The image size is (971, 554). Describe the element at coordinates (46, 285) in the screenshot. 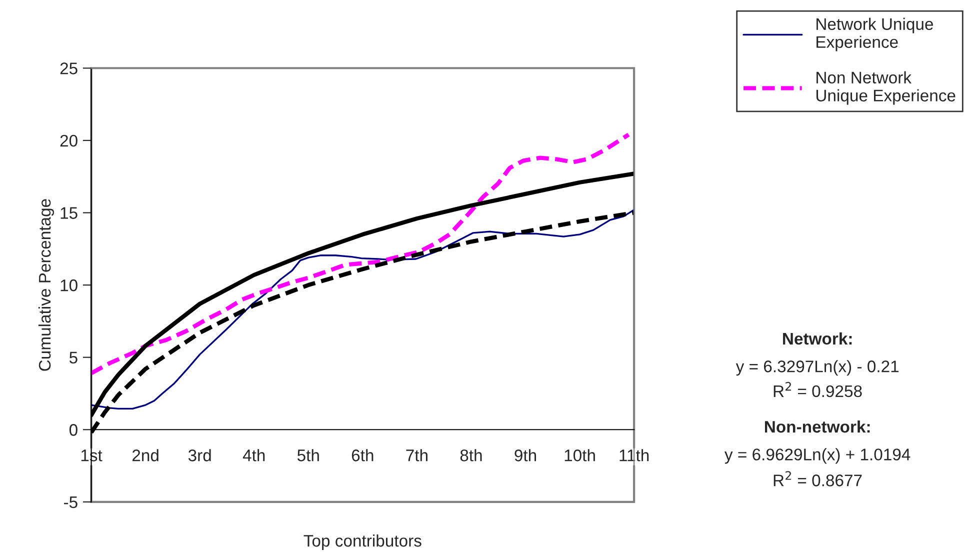

I see `y-axis-title: Cumulative Percentage` at that location.